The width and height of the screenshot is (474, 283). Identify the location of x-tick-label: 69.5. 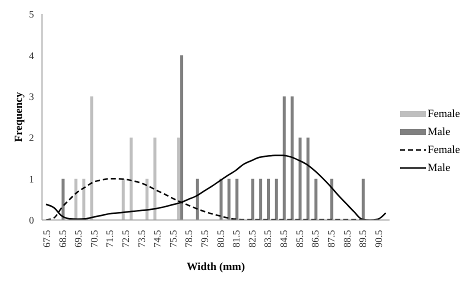
(79, 239).